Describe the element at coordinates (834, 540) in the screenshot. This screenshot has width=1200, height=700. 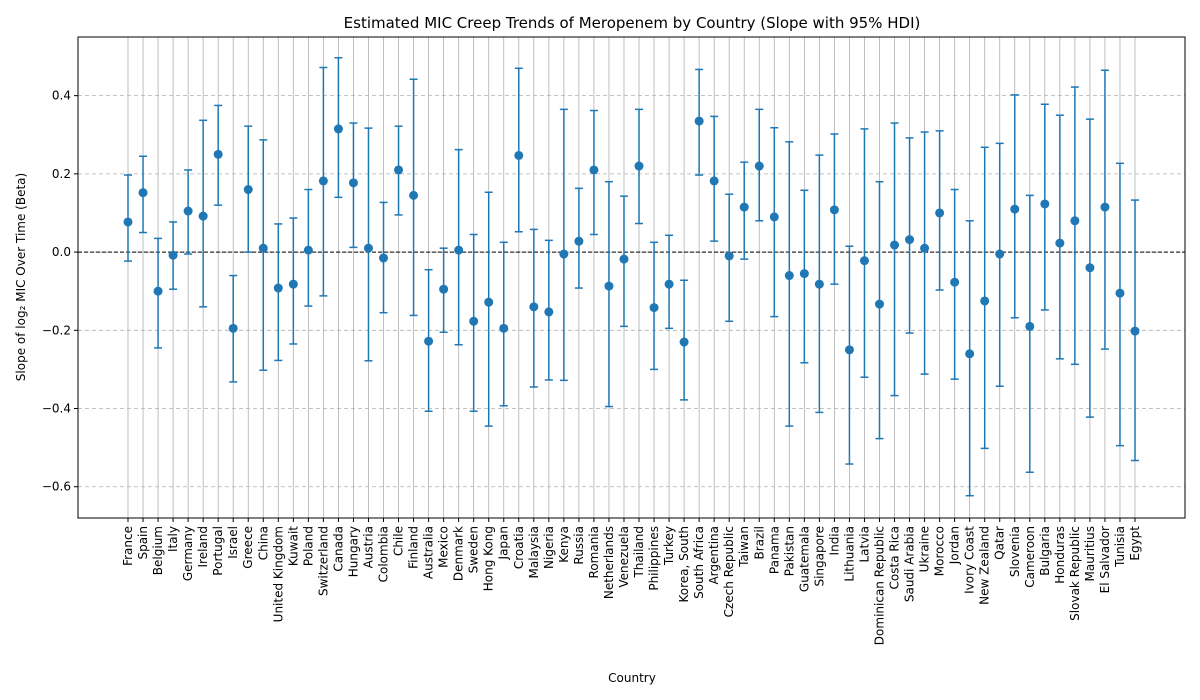
I see `x-tick-label: India` at that location.